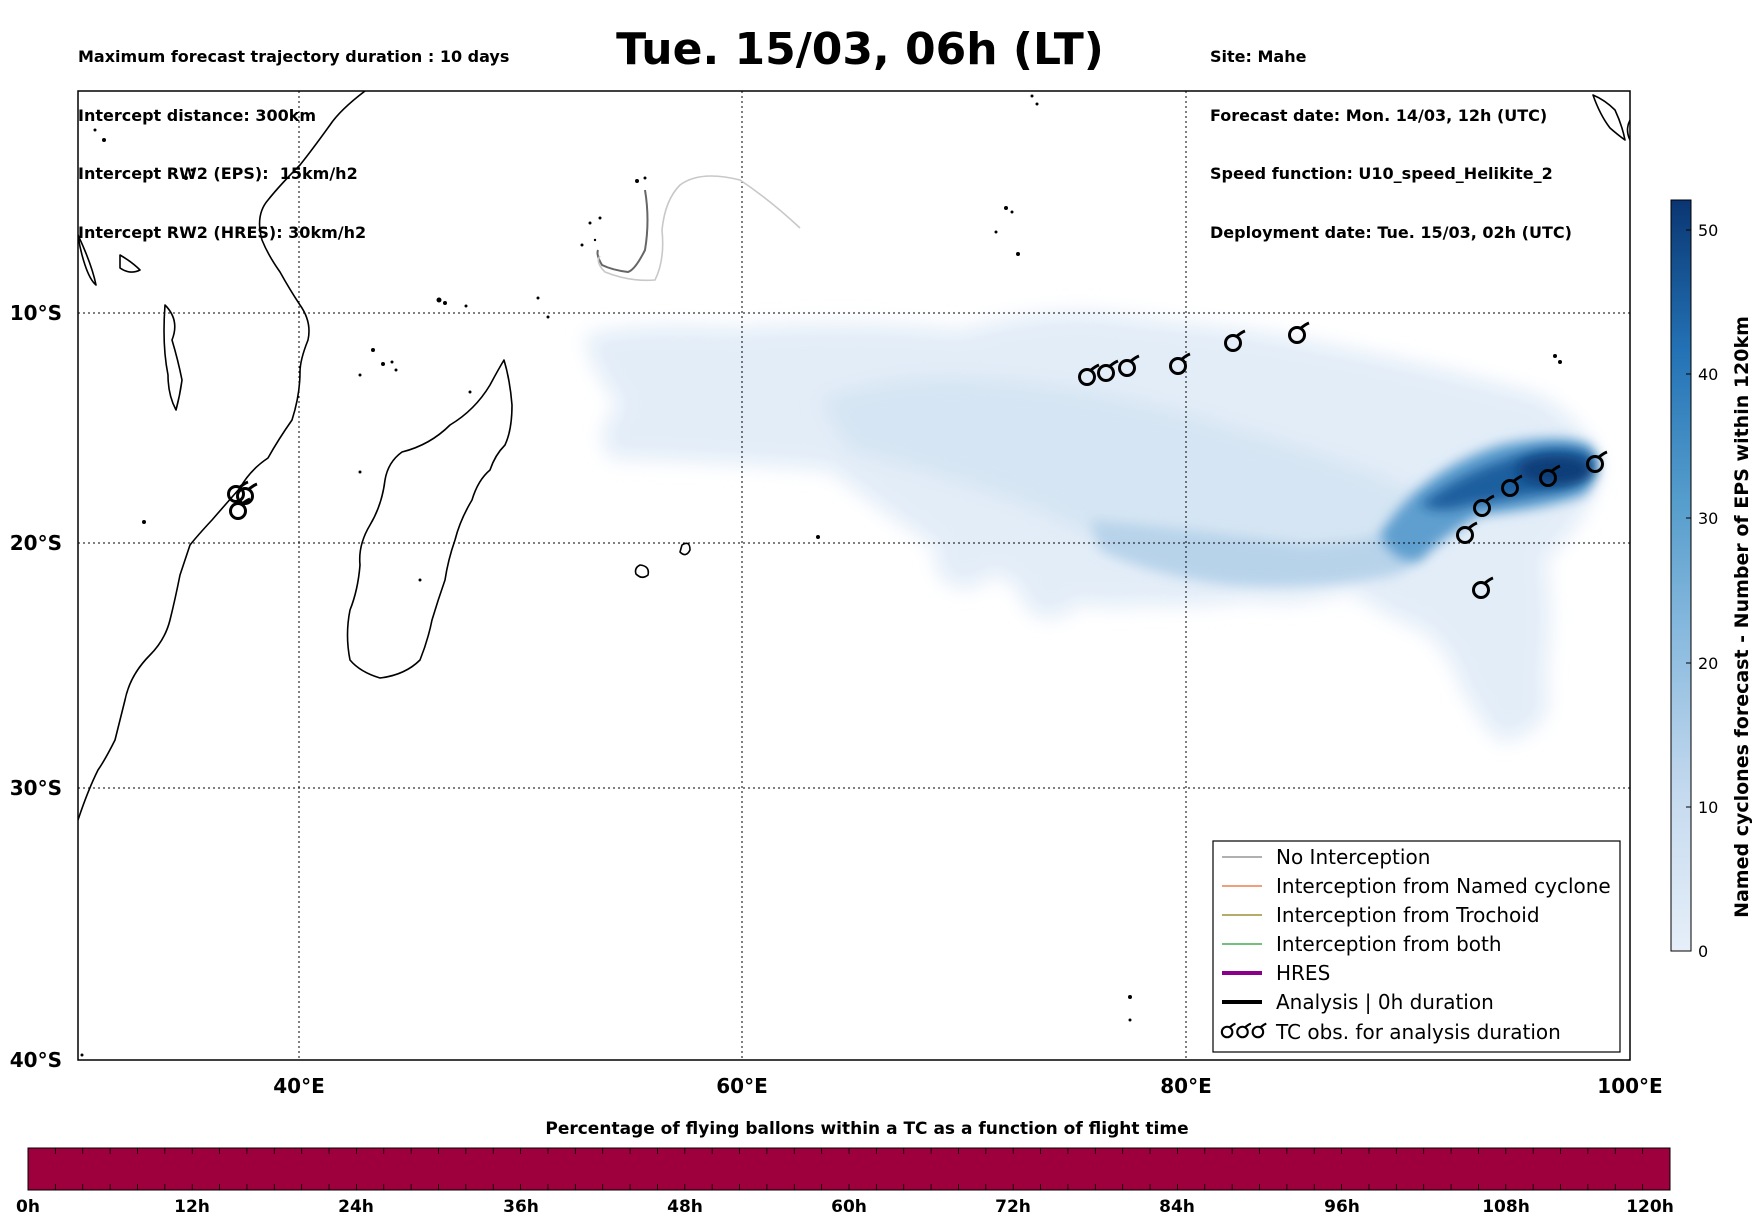 The image size is (1754, 1223). What do you see at coordinates (173, 357) in the screenshot?
I see `lake-malawi` at bounding box center [173, 357].